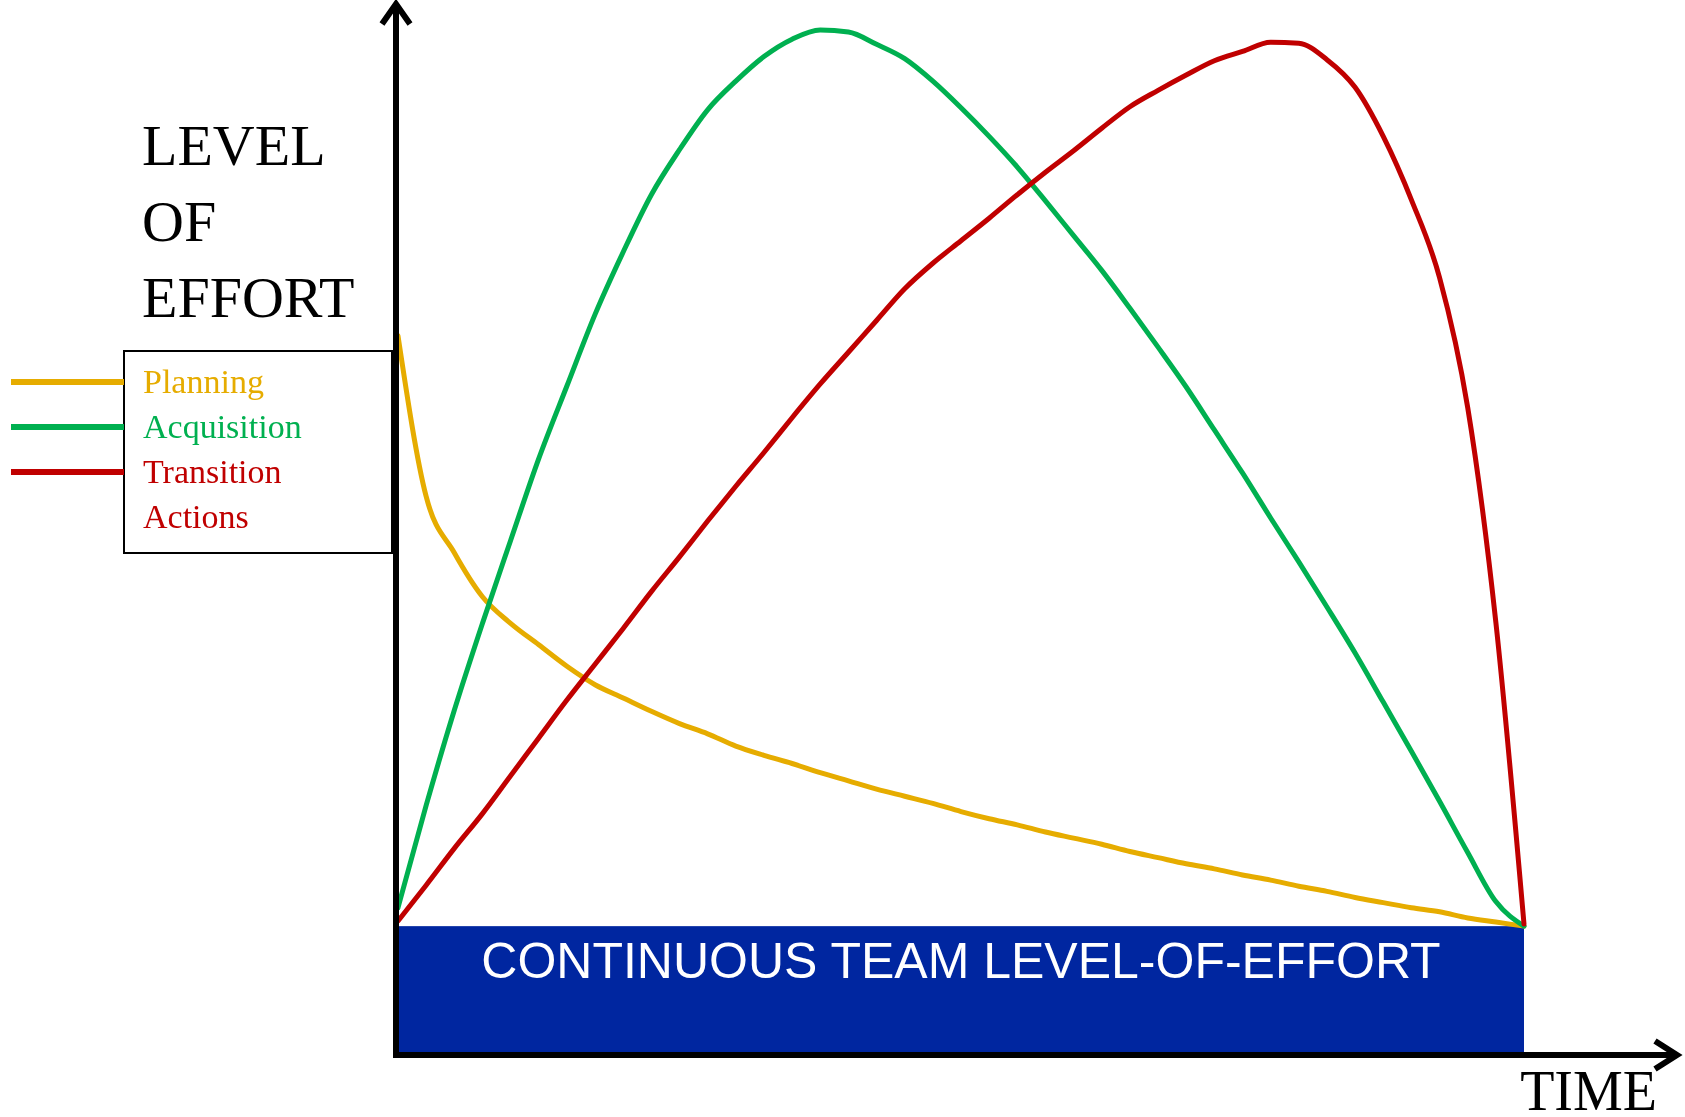 The width and height of the screenshot is (1685, 1117). What do you see at coordinates (961, 961) in the screenshot?
I see `band-label: CONTINUOUS TEAM LEVEL-OF-EFFORT` at bounding box center [961, 961].